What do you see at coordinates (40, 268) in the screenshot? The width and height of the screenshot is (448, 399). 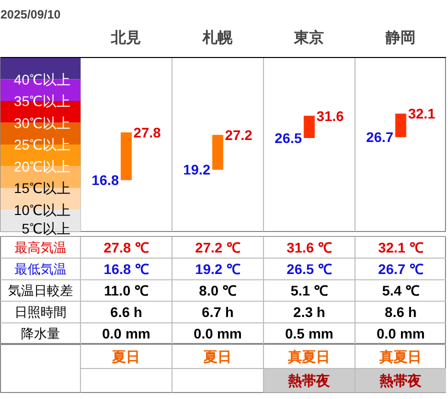 I see `category-label: 最低気温` at bounding box center [40, 268].